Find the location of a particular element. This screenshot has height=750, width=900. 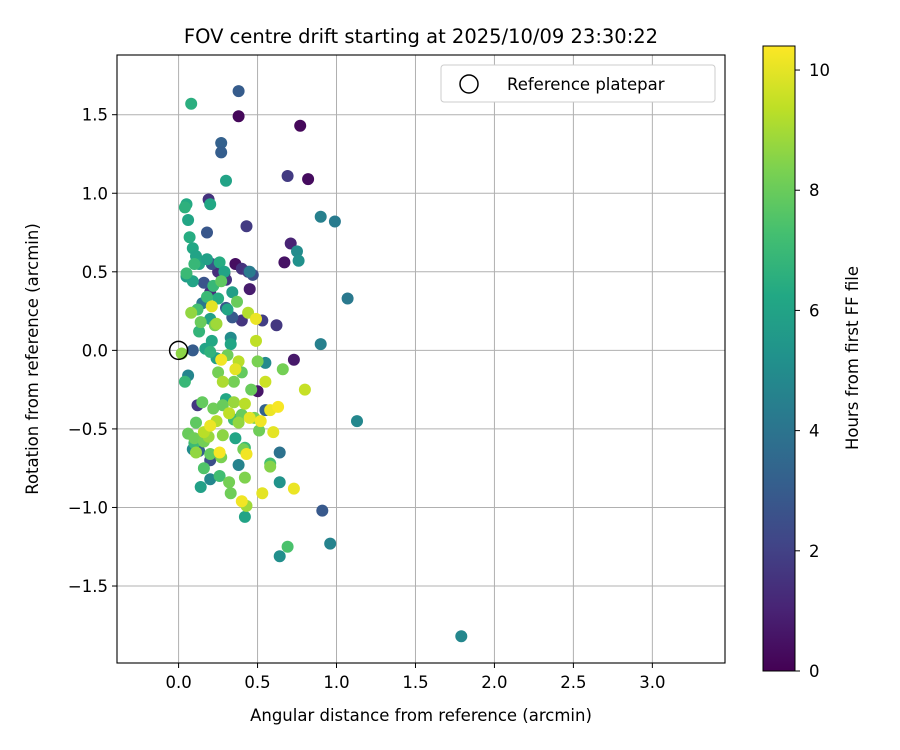

x-axis-label: Angular distance from reference (arcmin) is located at coordinates (421, 715).